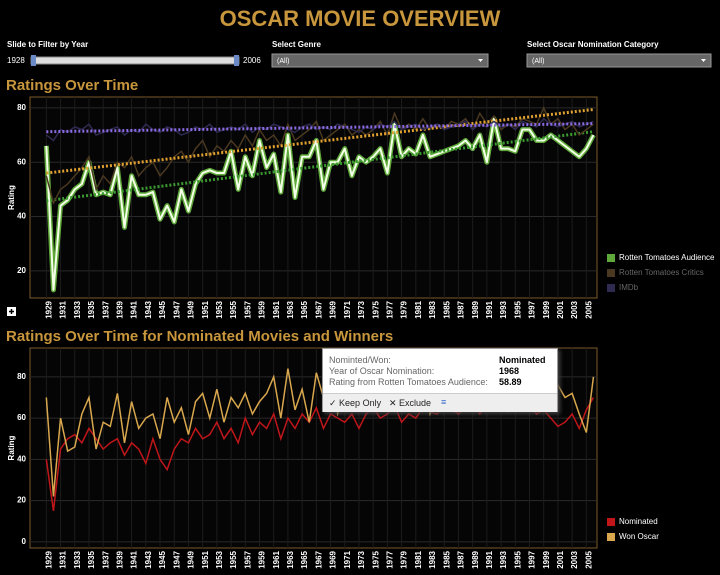 The image size is (720, 575). I want to click on x-tick-label: 1937, so click(105, 559).